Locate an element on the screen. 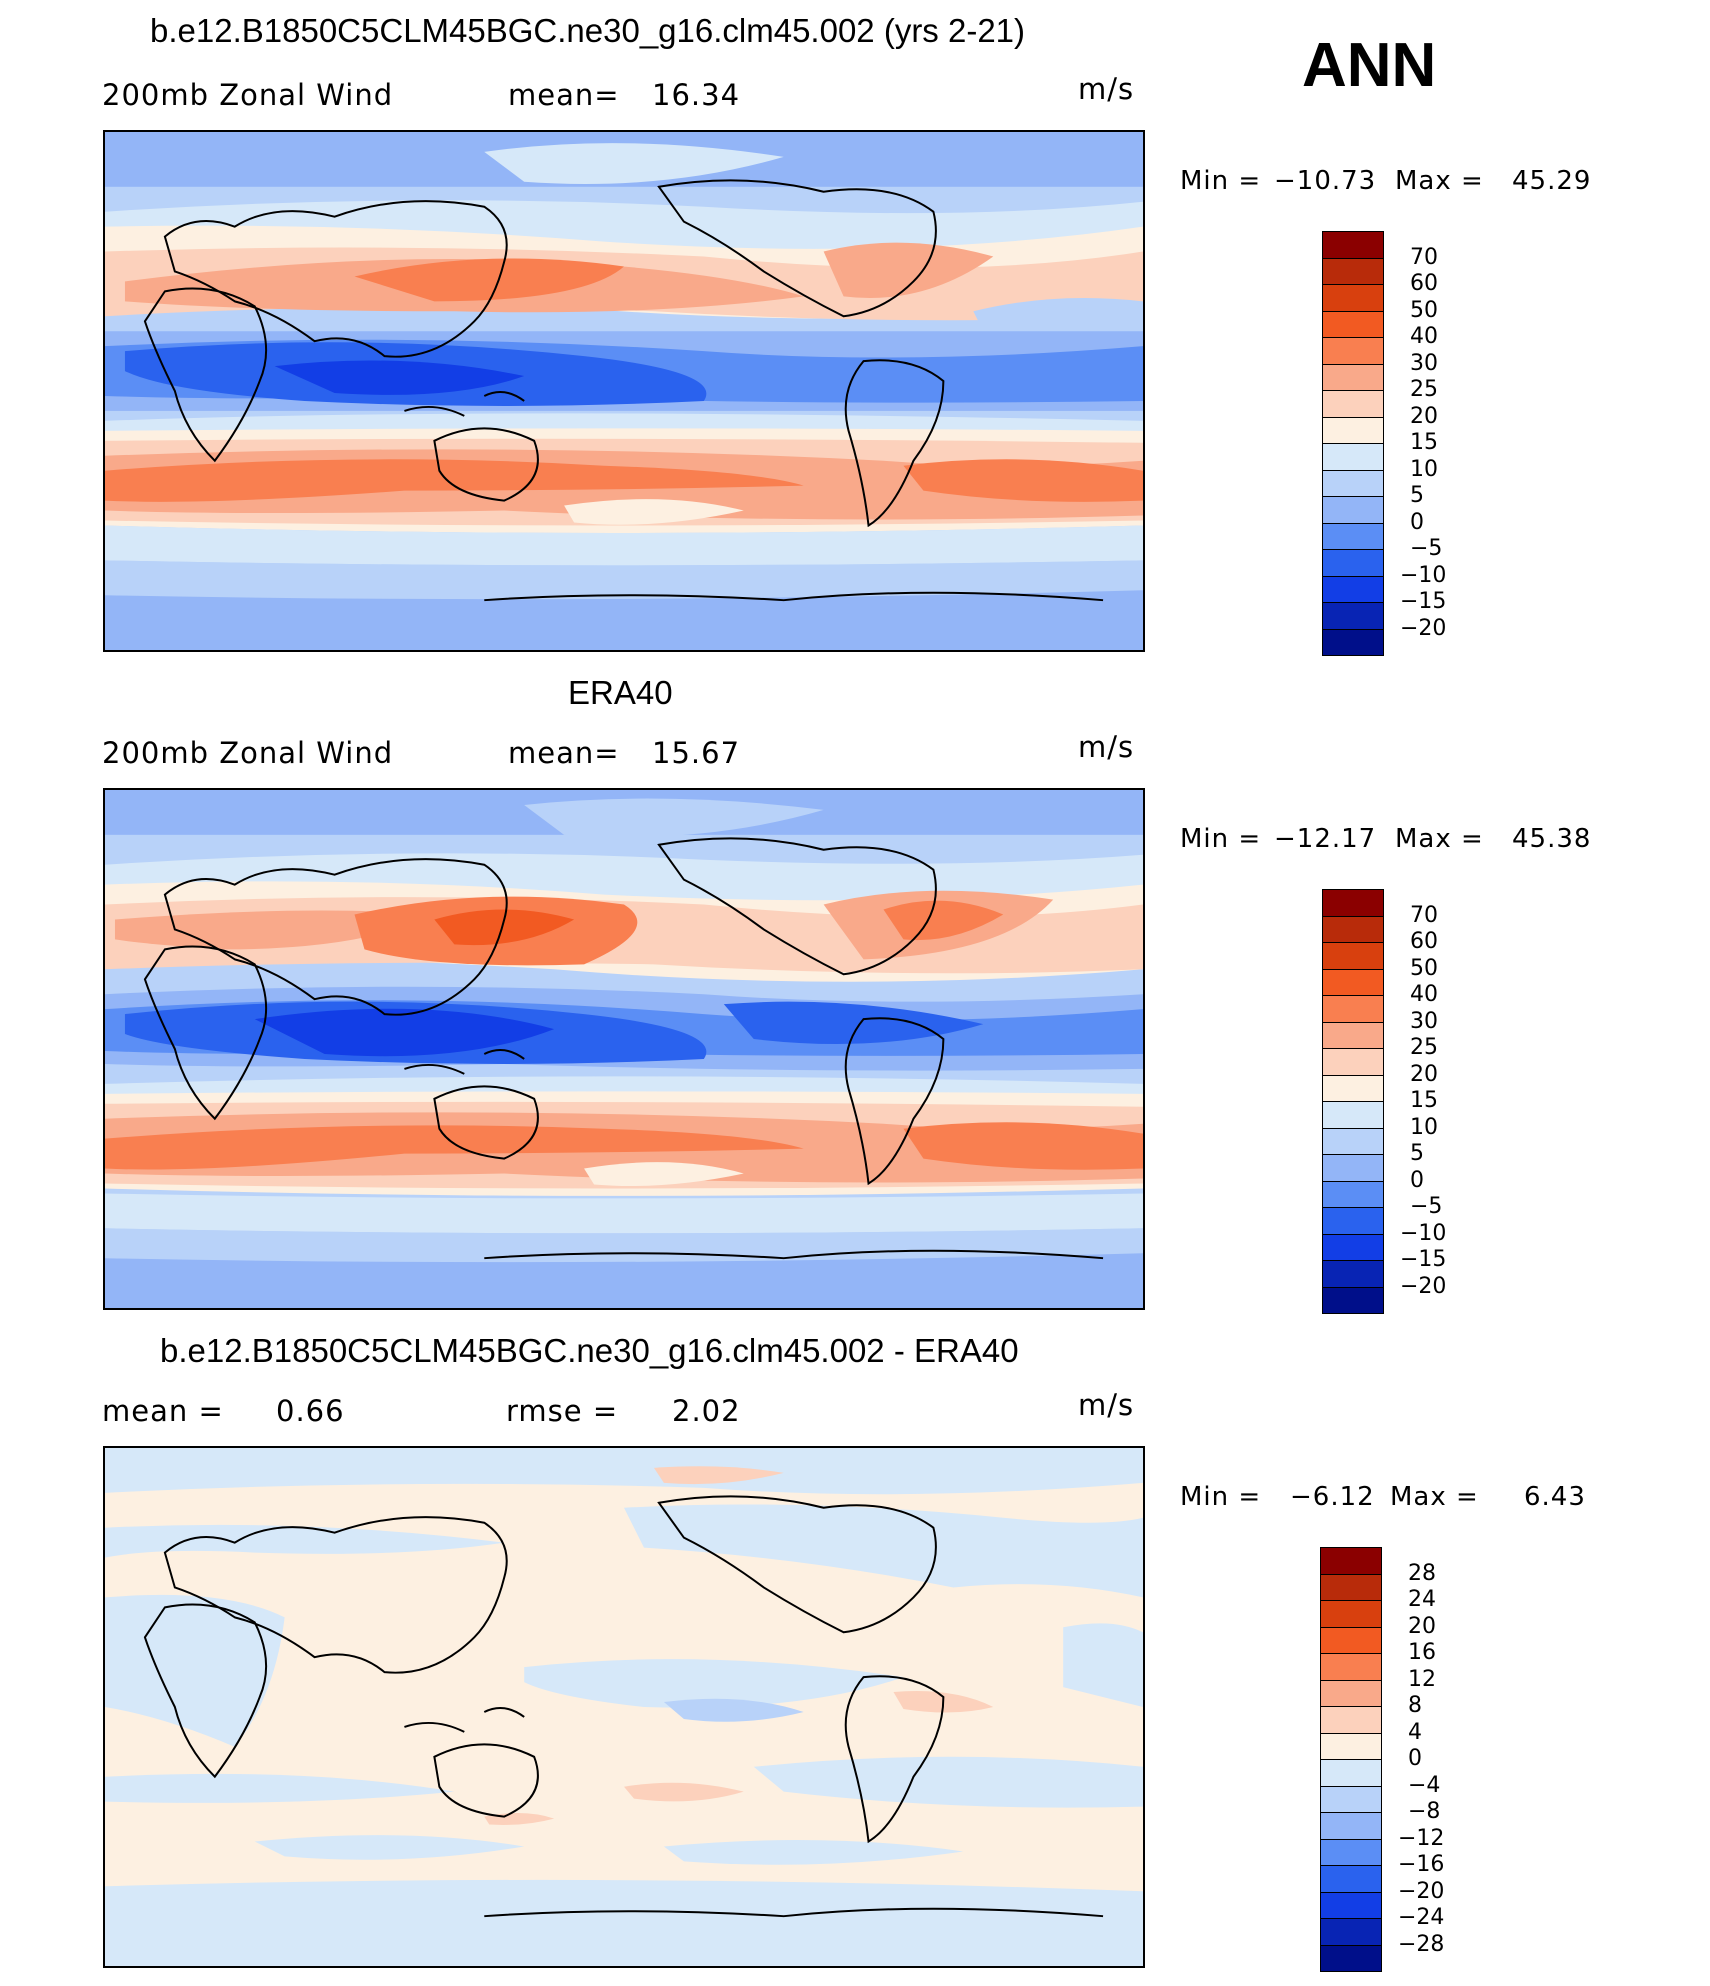 The image size is (1710, 1986). colorbar-level-label: −12 is located at coordinates (1421, 1838).